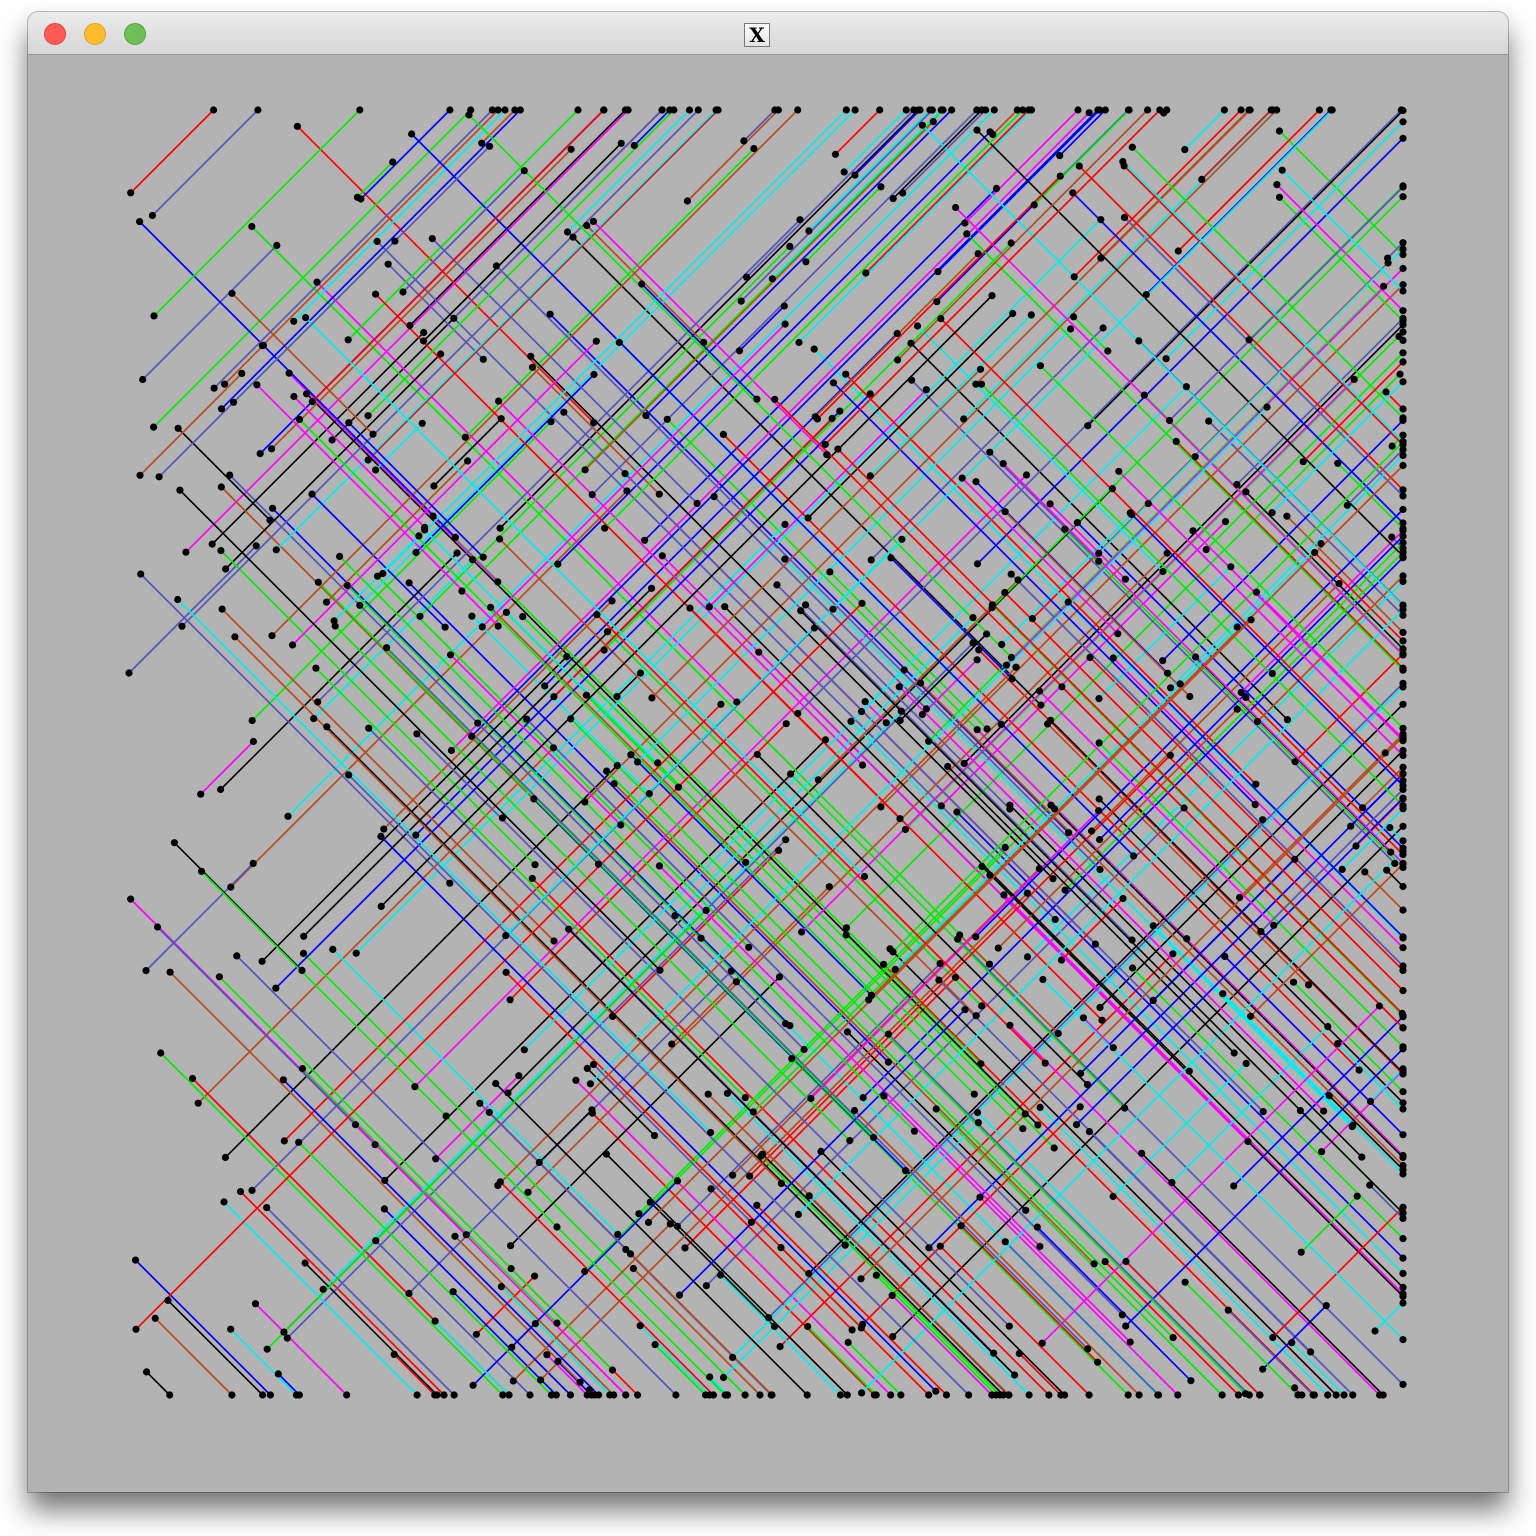  What do you see at coordinates (95, 34) in the screenshot?
I see `minimize-button` at bounding box center [95, 34].